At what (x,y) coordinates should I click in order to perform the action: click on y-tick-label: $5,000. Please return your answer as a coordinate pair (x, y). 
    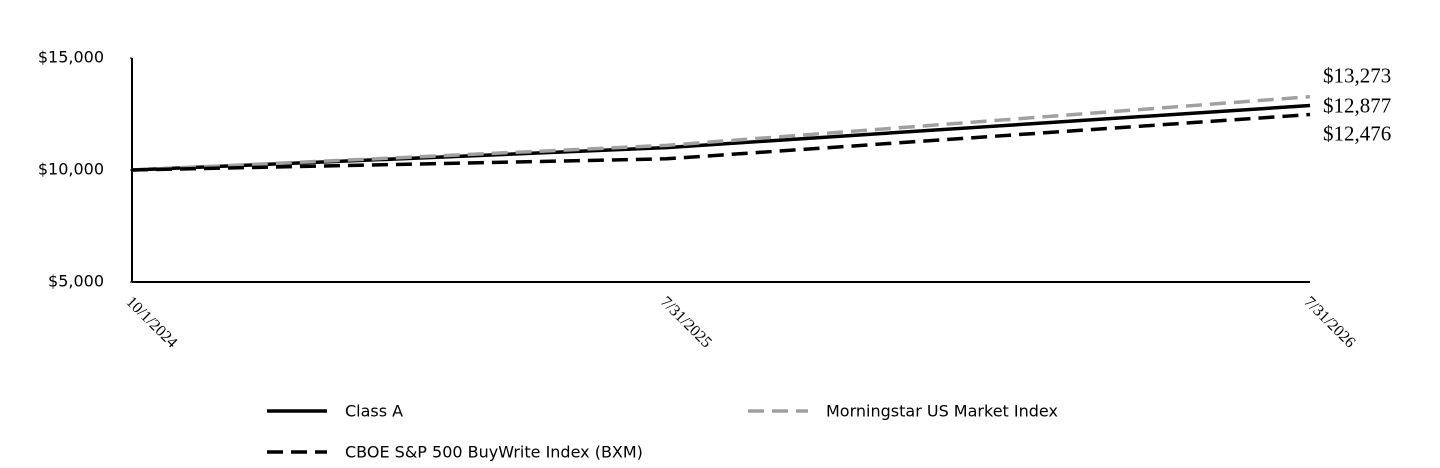
    Looking at the image, I should click on (76, 281).